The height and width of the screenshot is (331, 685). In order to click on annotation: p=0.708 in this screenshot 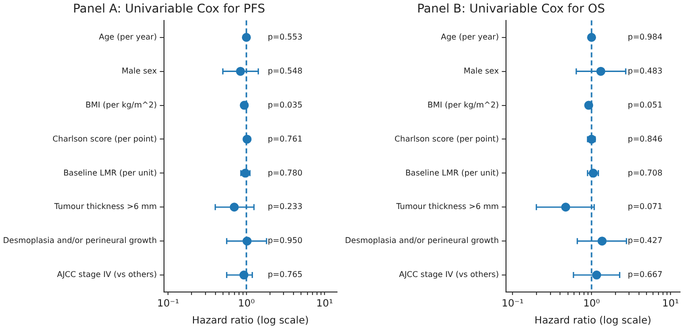, I will do `click(645, 173)`.